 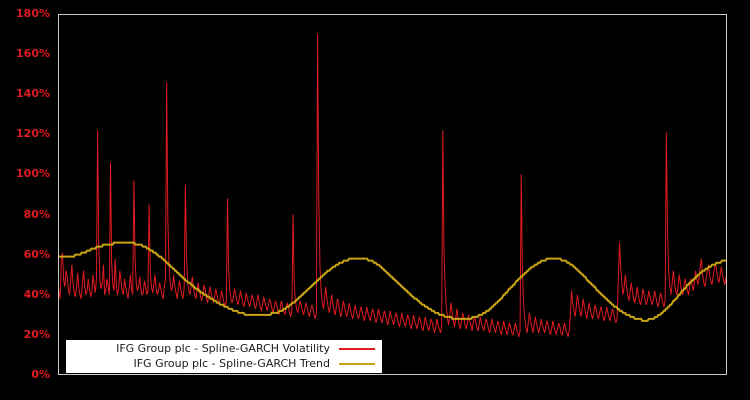 What do you see at coordinates (36, 254) in the screenshot?
I see `y-axis-tick-label: 60%` at bounding box center [36, 254].